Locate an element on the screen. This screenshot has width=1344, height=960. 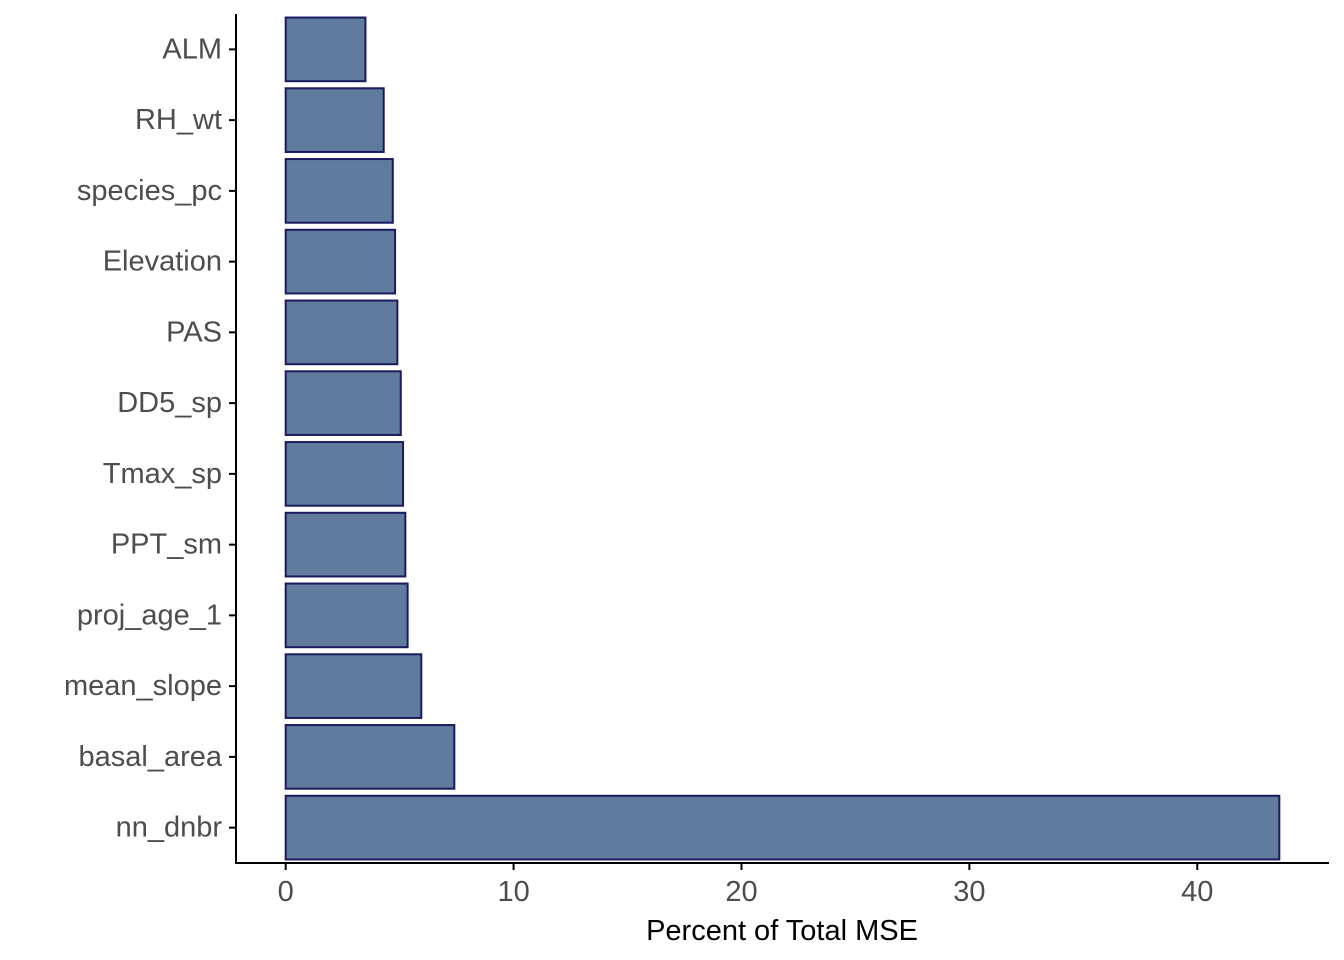
x-tick-label: 40 is located at coordinates (1197, 892).